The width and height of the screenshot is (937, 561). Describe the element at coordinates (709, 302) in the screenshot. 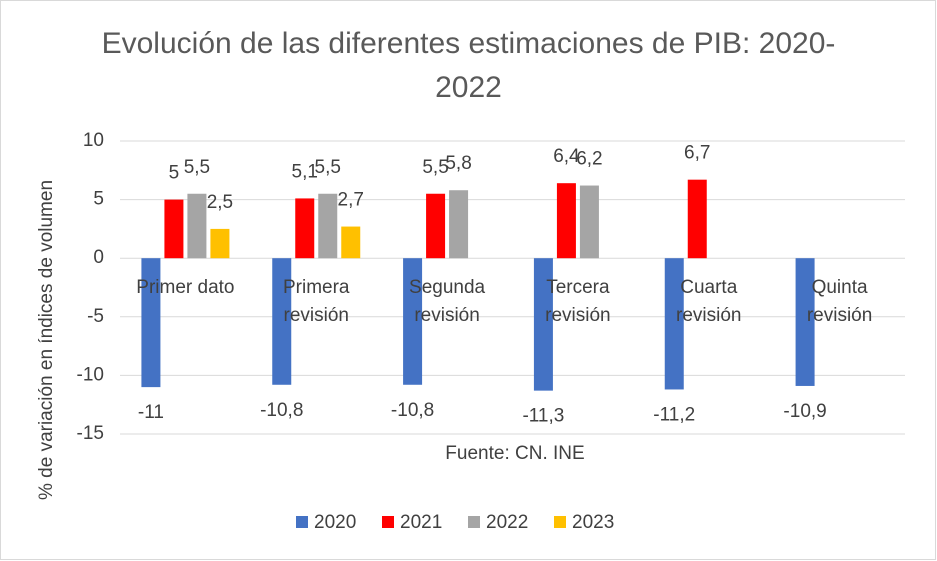

I see `x-tick-label: Cuarta revisión` at that location.